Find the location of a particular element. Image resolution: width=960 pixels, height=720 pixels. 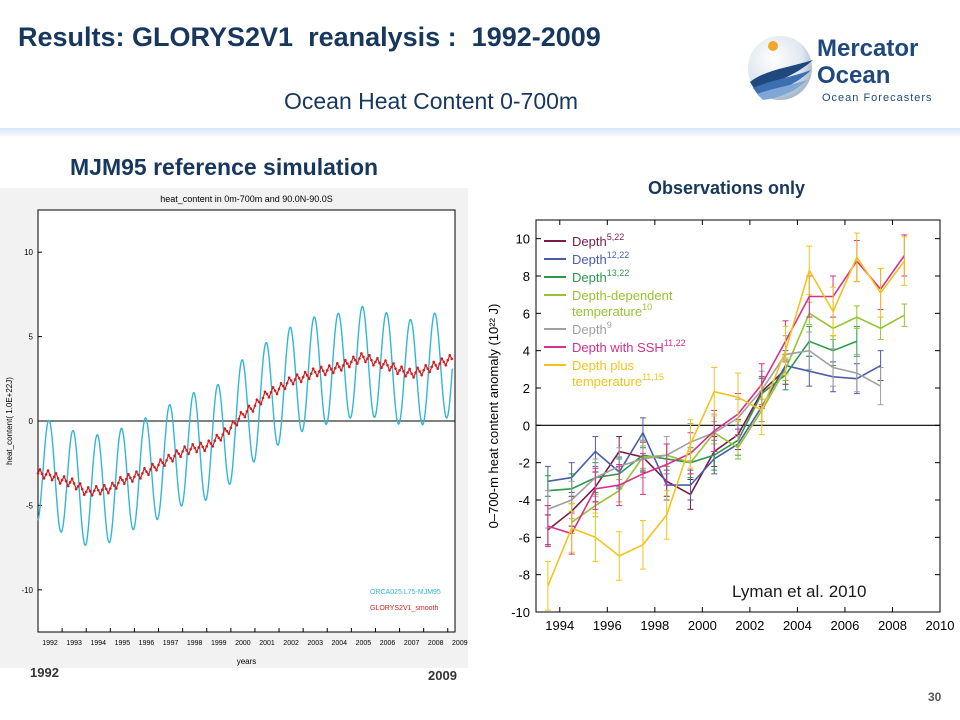

right-y-tick-label: -8 is located at coordinates (524, 575).